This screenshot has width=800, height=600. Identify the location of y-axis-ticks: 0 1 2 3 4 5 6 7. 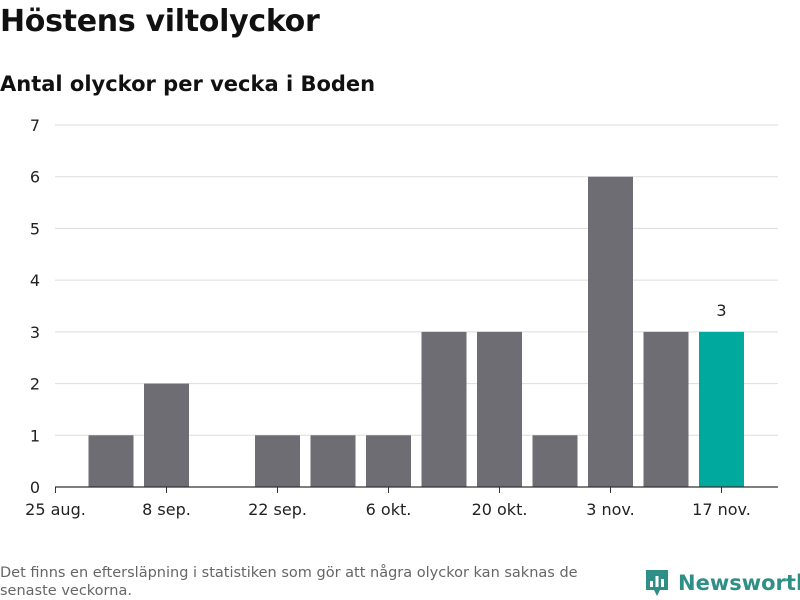
(35, 306).